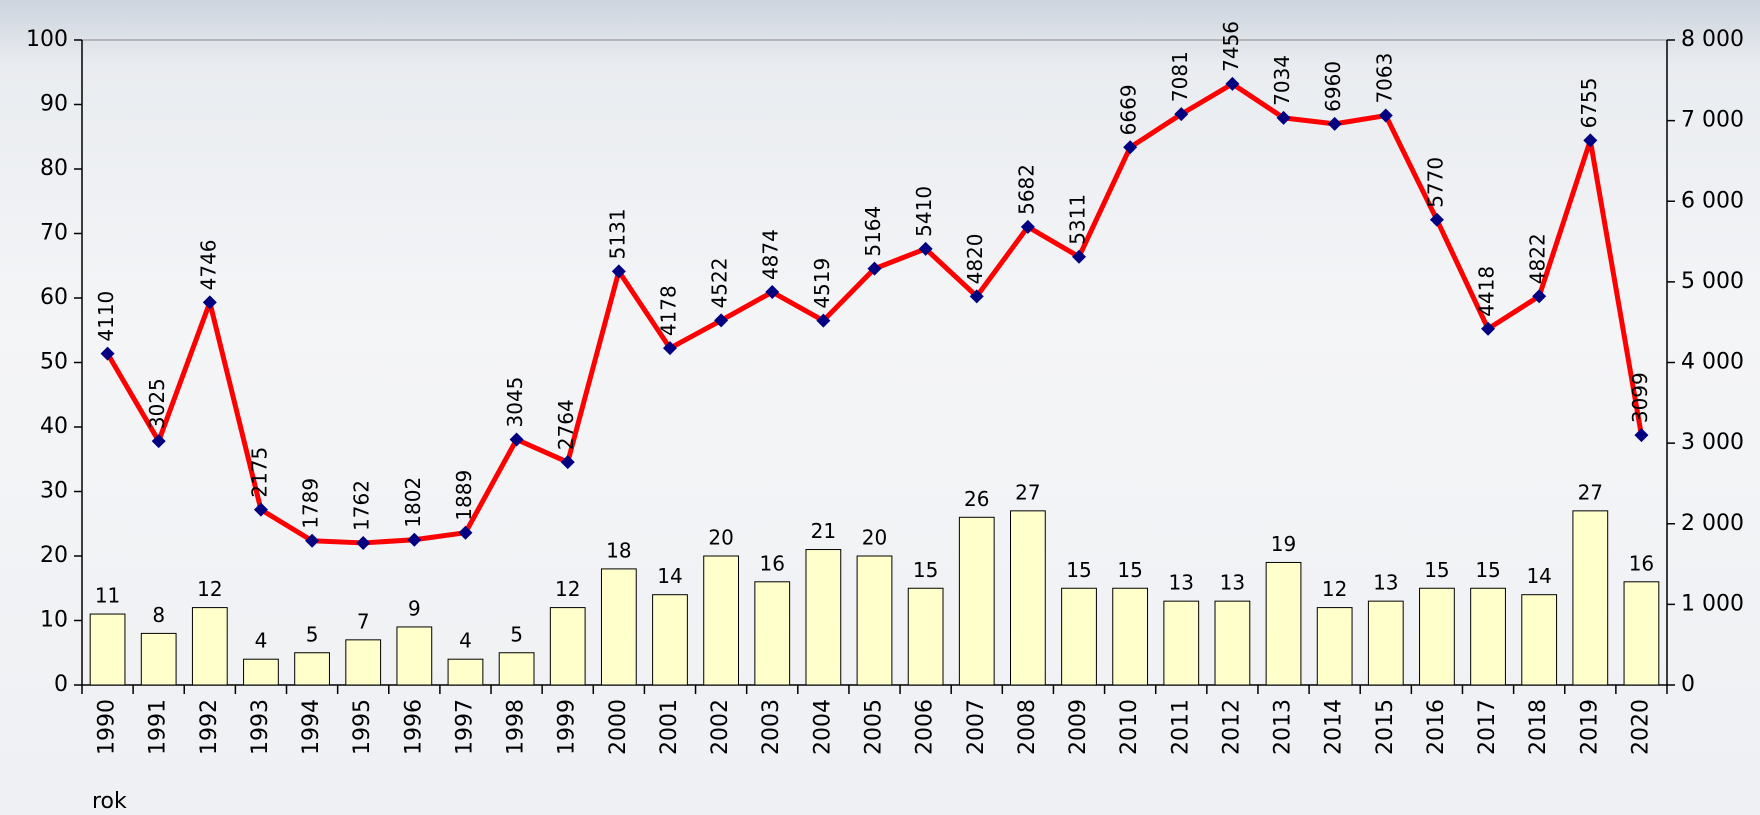 This screenshot has height=815, width=1760. I want to click on y2-tick-label: 7 000, so click(1712, 120).